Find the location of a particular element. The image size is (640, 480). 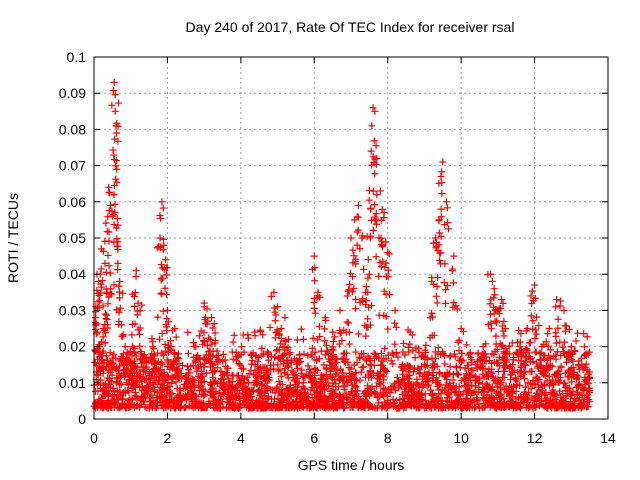

y-tick-label: 0.1 is located at coordinates (77, 57).